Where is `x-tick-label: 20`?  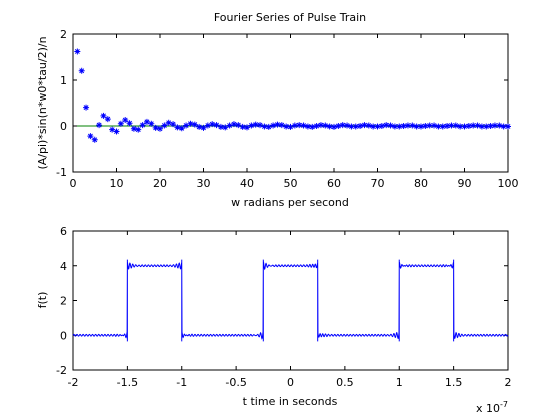 x-tick-label: 20 is located at coordinates (160, 183).